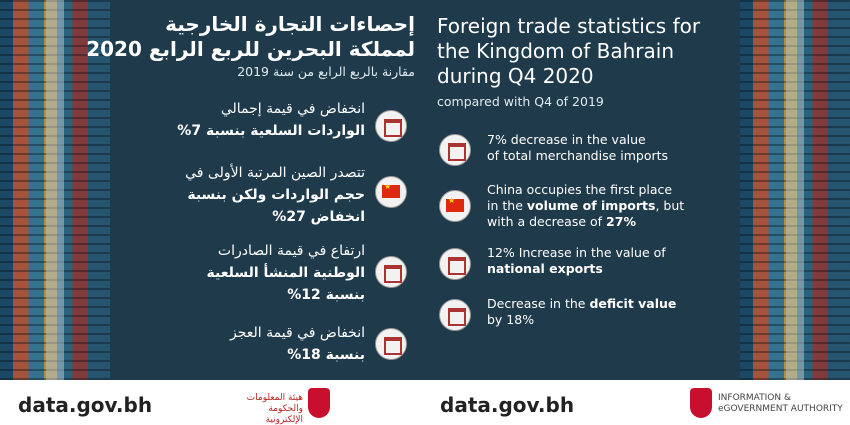 This screenshot has width=850, height=425. I want to click on item-bold: الواردات السلعية بنسبة 7%, so click(271, 131).